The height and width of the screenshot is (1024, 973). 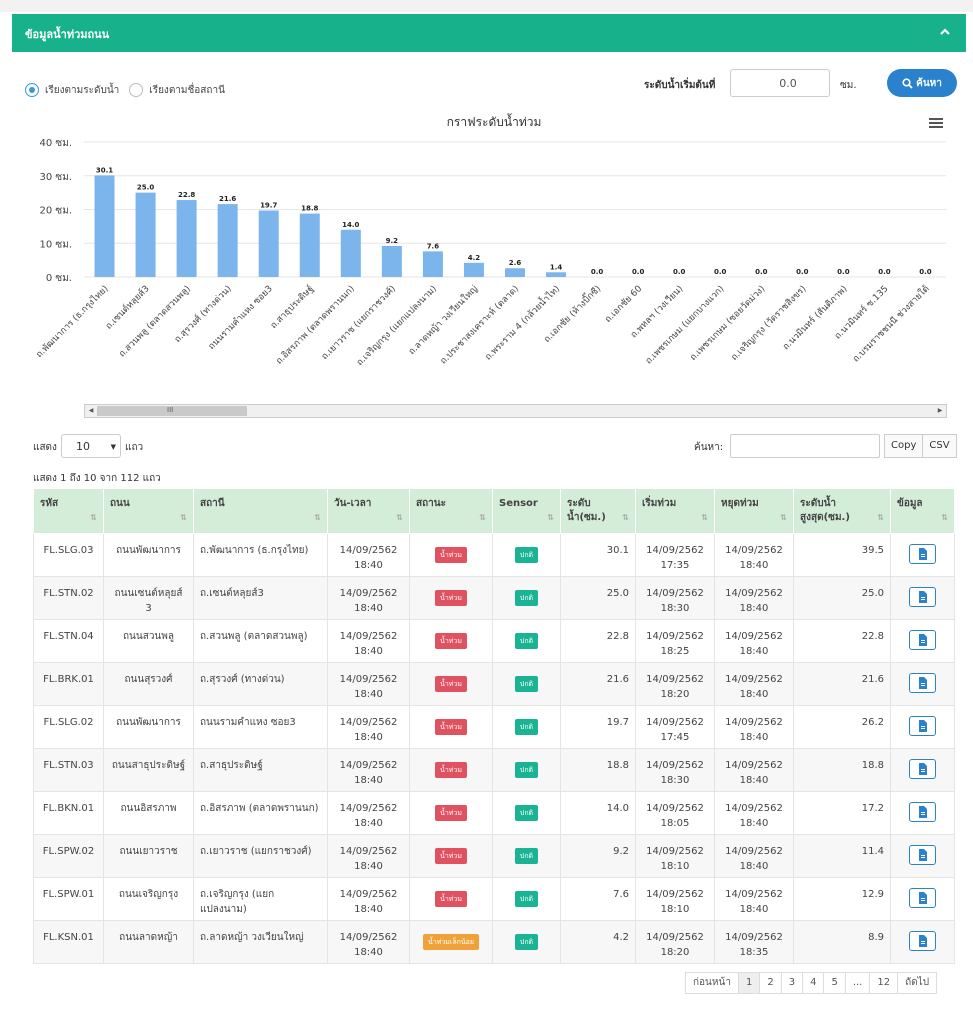 I want to click on page-size-select: 10 ▼, so click(x=91, y=446).